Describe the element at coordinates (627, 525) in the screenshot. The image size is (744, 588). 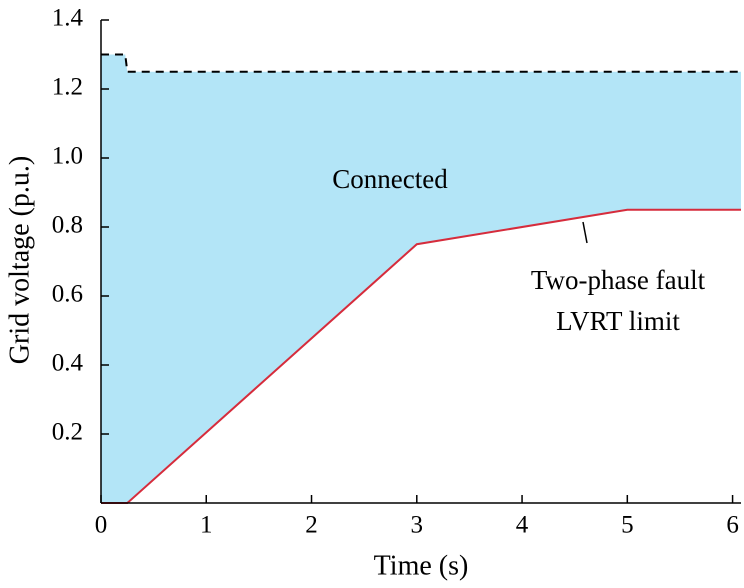
I see `x-tick-label: 5` at that location.